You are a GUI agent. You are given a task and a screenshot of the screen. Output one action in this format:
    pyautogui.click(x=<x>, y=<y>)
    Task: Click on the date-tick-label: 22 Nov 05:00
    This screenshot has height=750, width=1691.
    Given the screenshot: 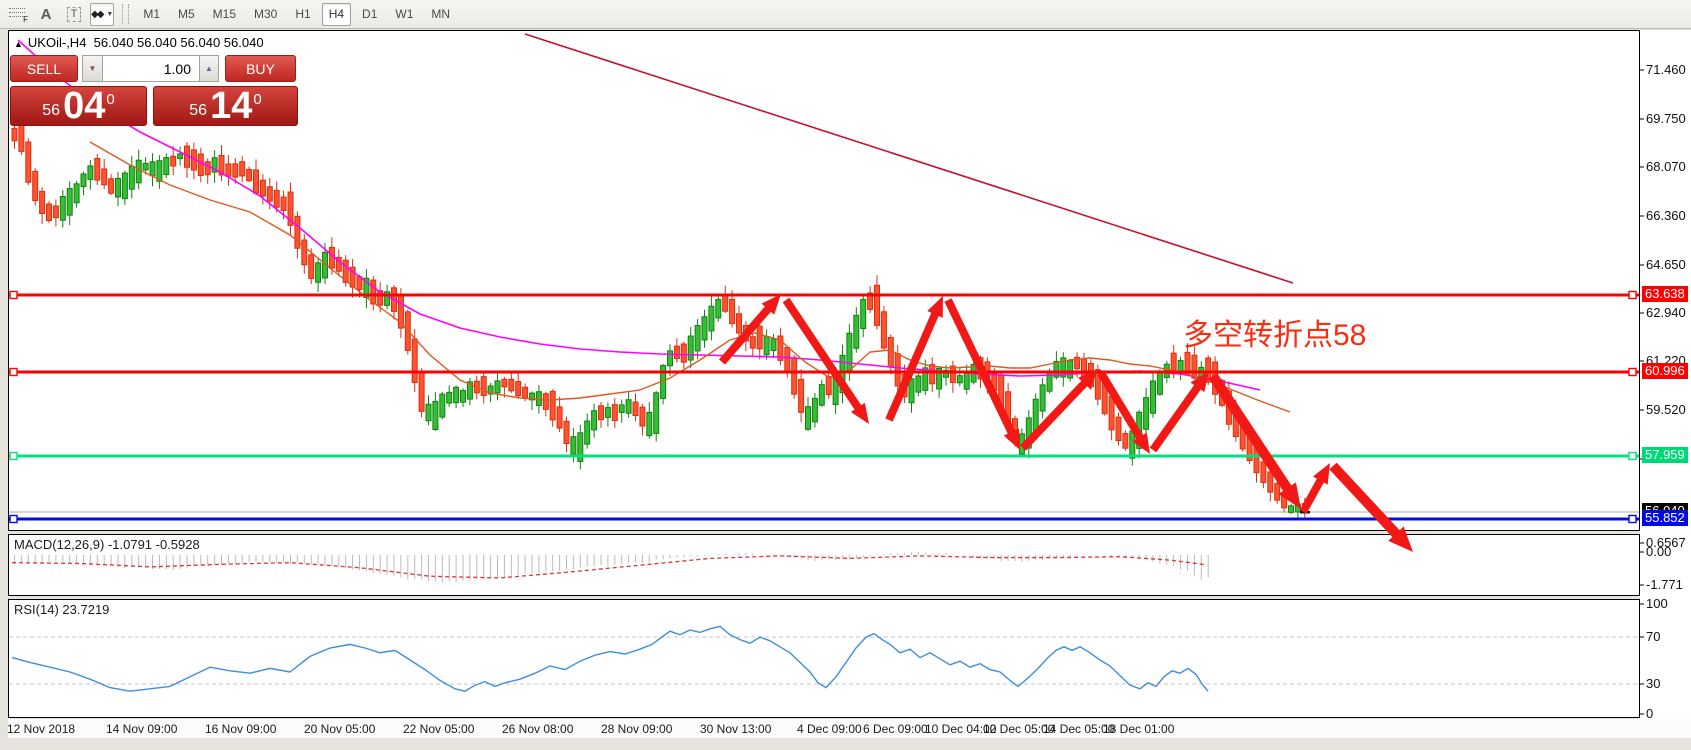 What is the action you would take?
    pyautogui.click(x=439, y=729)
    